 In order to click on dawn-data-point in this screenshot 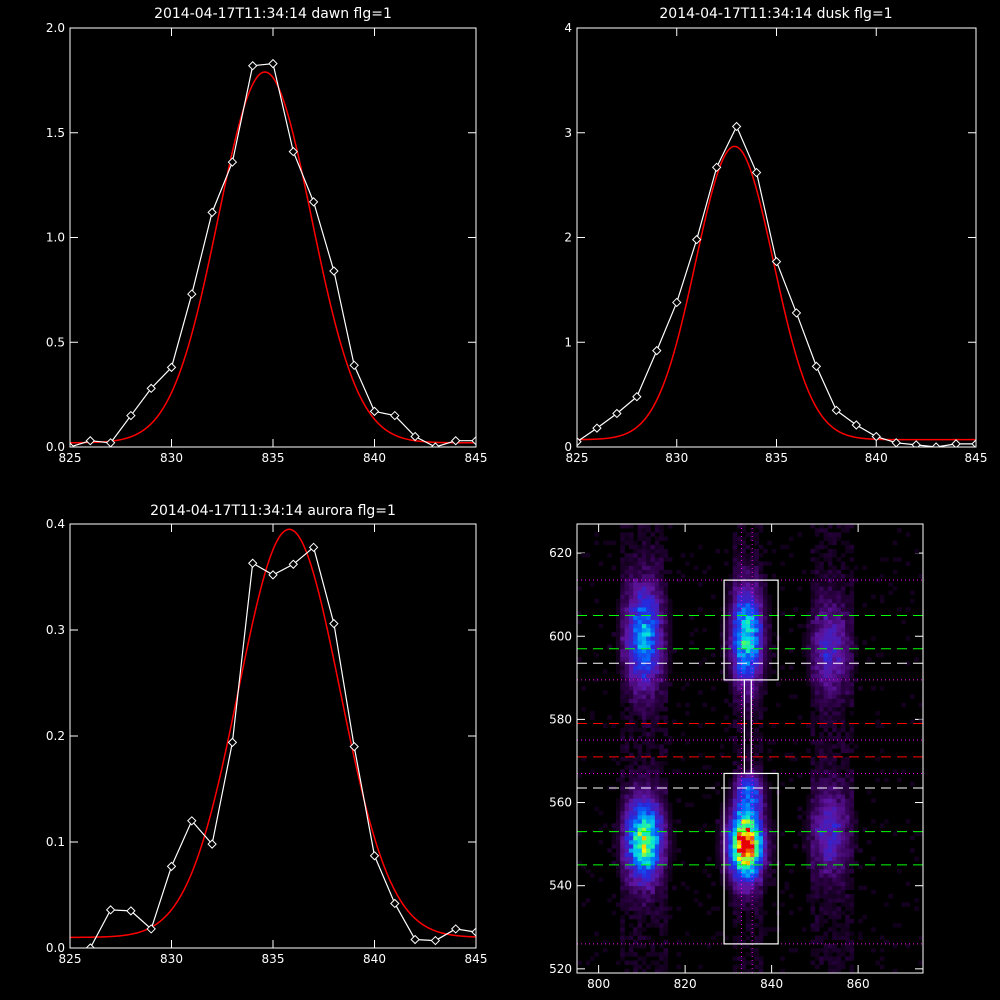, I will do `click(395, 415)`.